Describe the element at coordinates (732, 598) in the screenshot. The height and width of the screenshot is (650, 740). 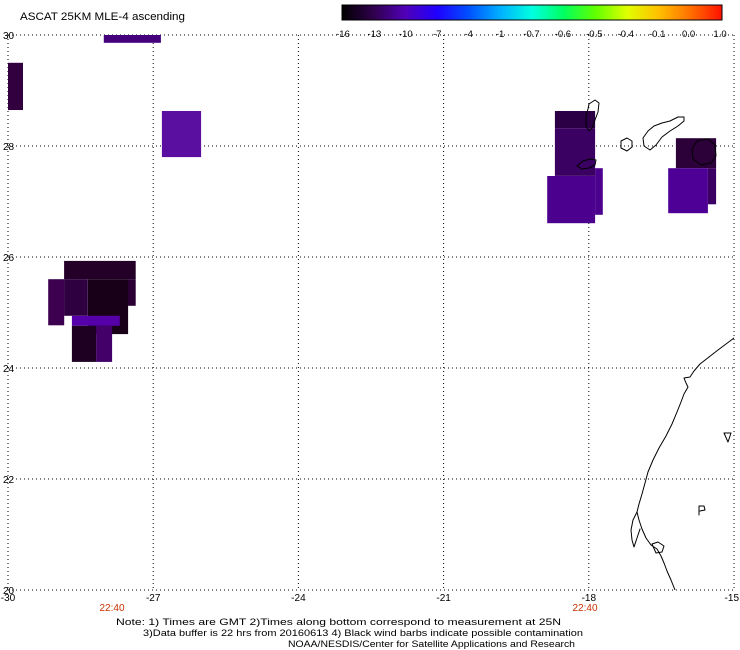
I see `longitude-label: -15` at that location.